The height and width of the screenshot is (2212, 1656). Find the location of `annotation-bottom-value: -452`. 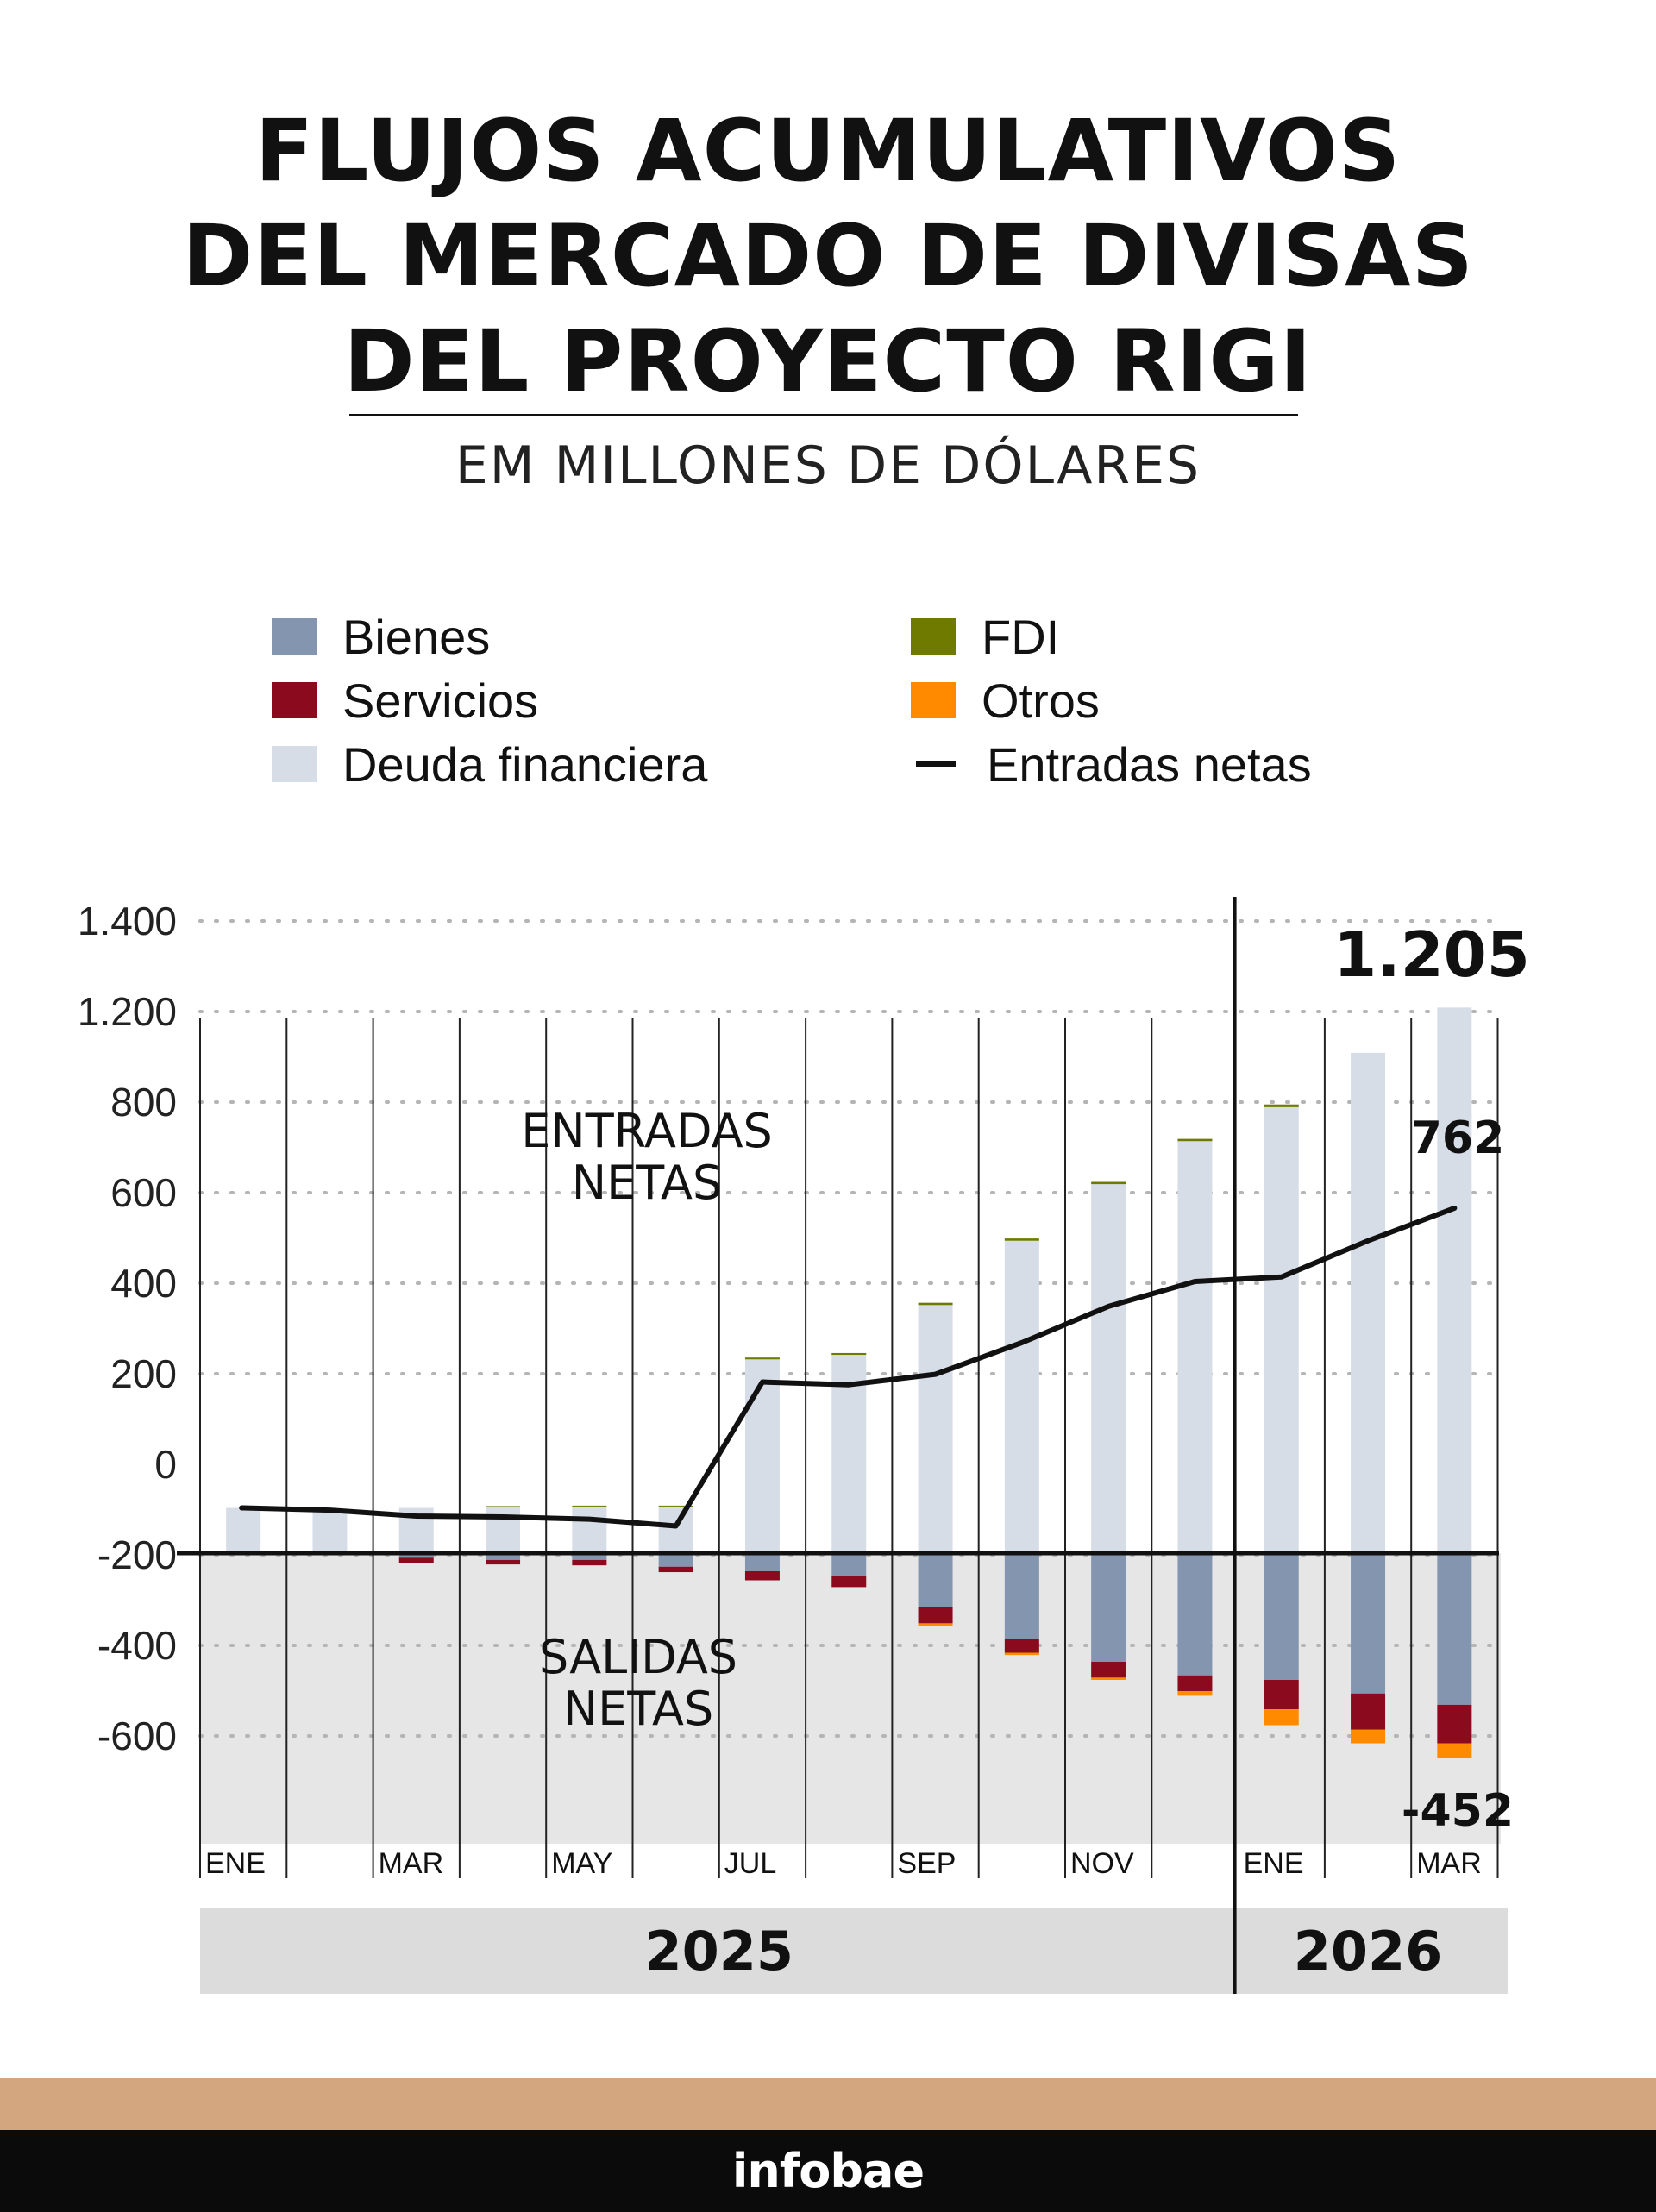

annotation-bottom-value: -452 is located at coordinates (1458, 1811).